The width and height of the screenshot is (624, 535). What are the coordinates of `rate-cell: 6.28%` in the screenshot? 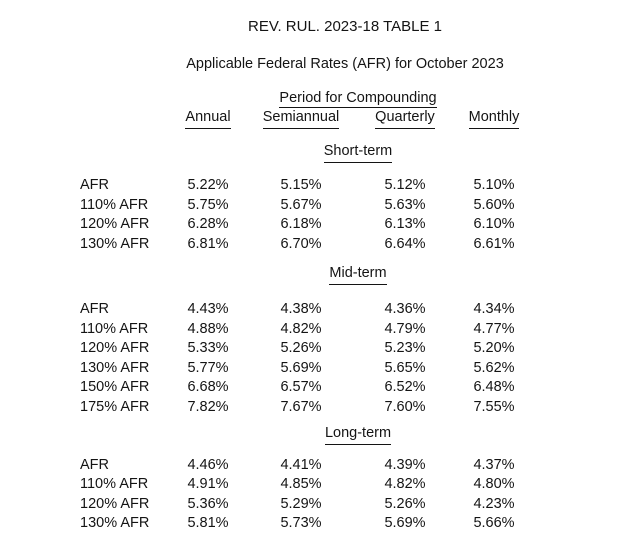 It's located at (208, 224).